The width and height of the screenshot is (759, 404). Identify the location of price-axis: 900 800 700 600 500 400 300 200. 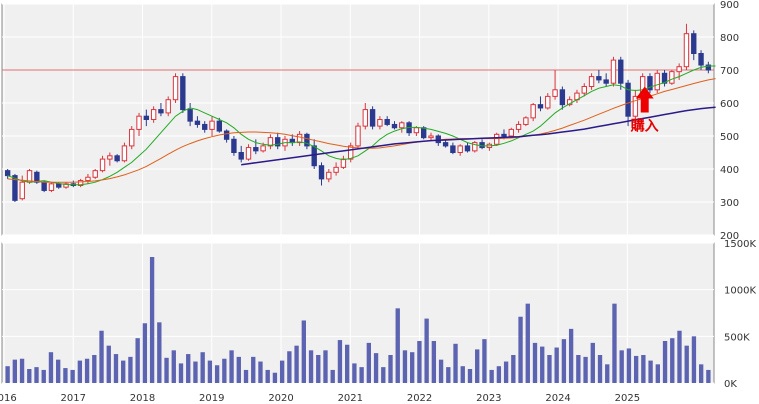
(729, 121).